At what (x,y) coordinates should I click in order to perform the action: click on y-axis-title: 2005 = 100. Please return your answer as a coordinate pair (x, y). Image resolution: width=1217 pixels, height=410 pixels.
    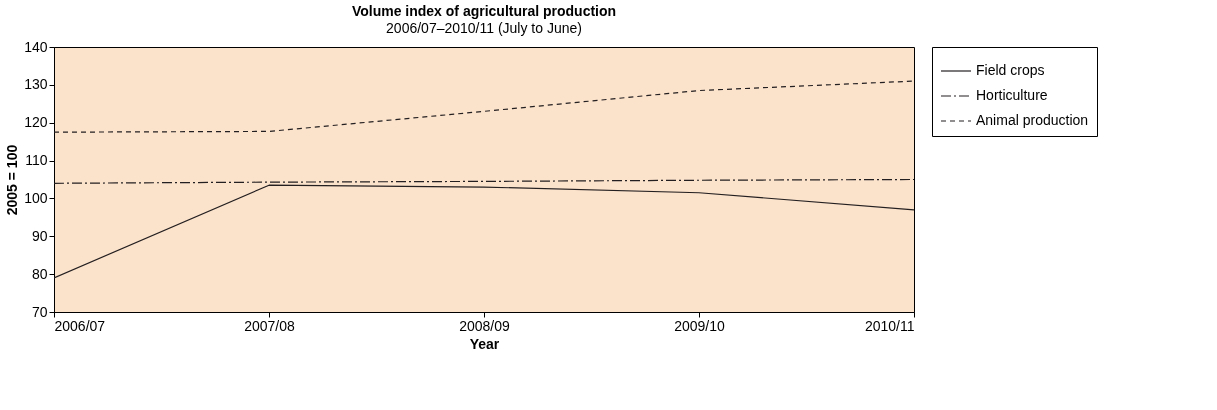
    Looking at the image, I should click on (12, 180).